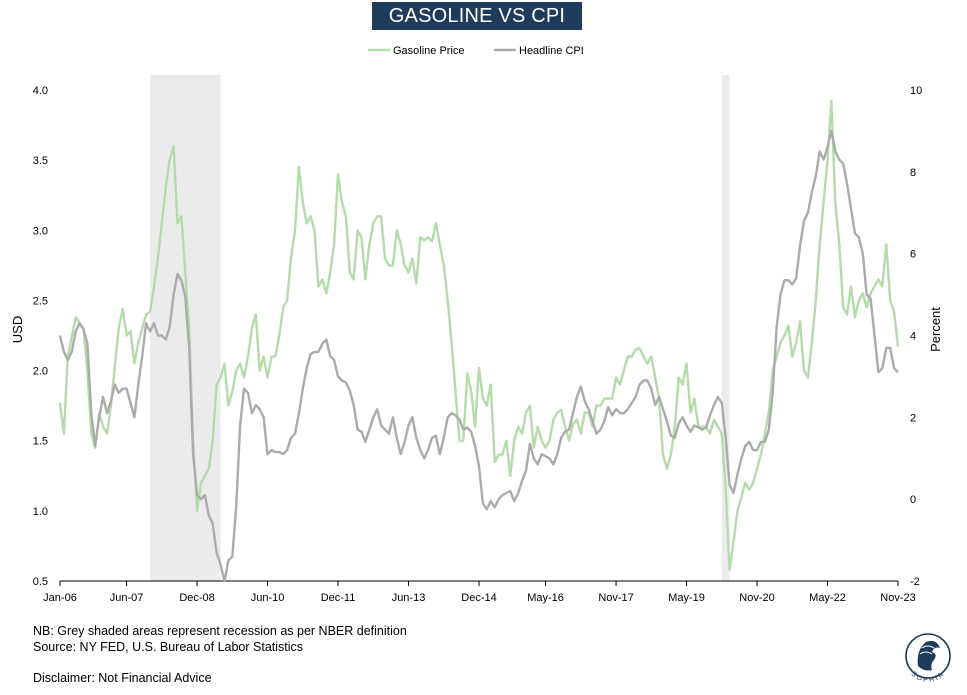 This screenshot has width=967, height=695. I want to click on x-tick-label: Jan-06, so click(60, 598).